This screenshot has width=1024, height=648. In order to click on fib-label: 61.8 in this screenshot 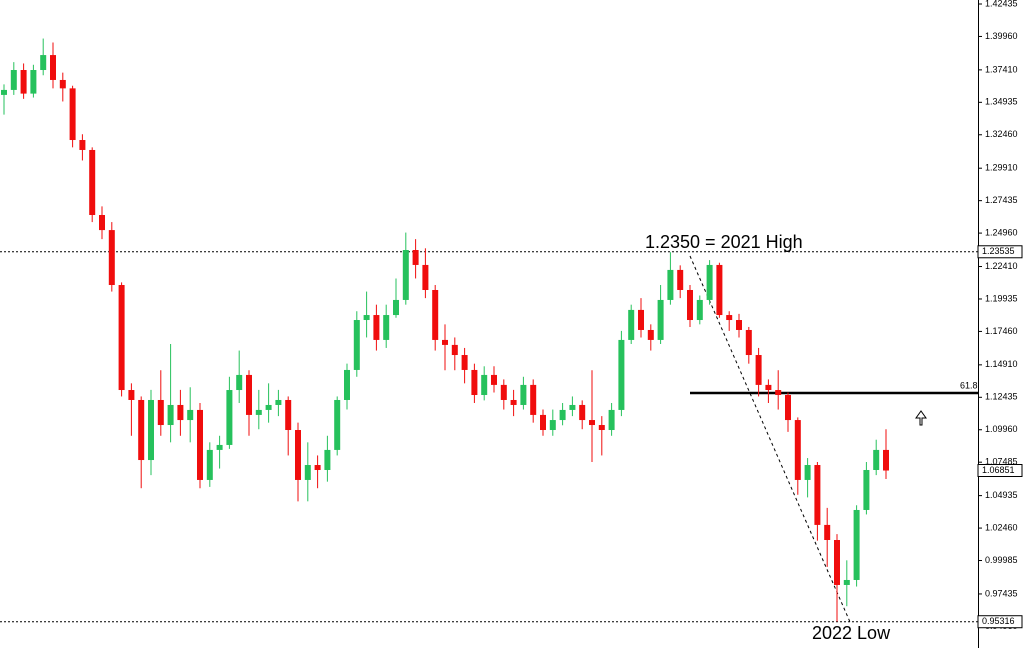, I will do `click(969, 385)`.